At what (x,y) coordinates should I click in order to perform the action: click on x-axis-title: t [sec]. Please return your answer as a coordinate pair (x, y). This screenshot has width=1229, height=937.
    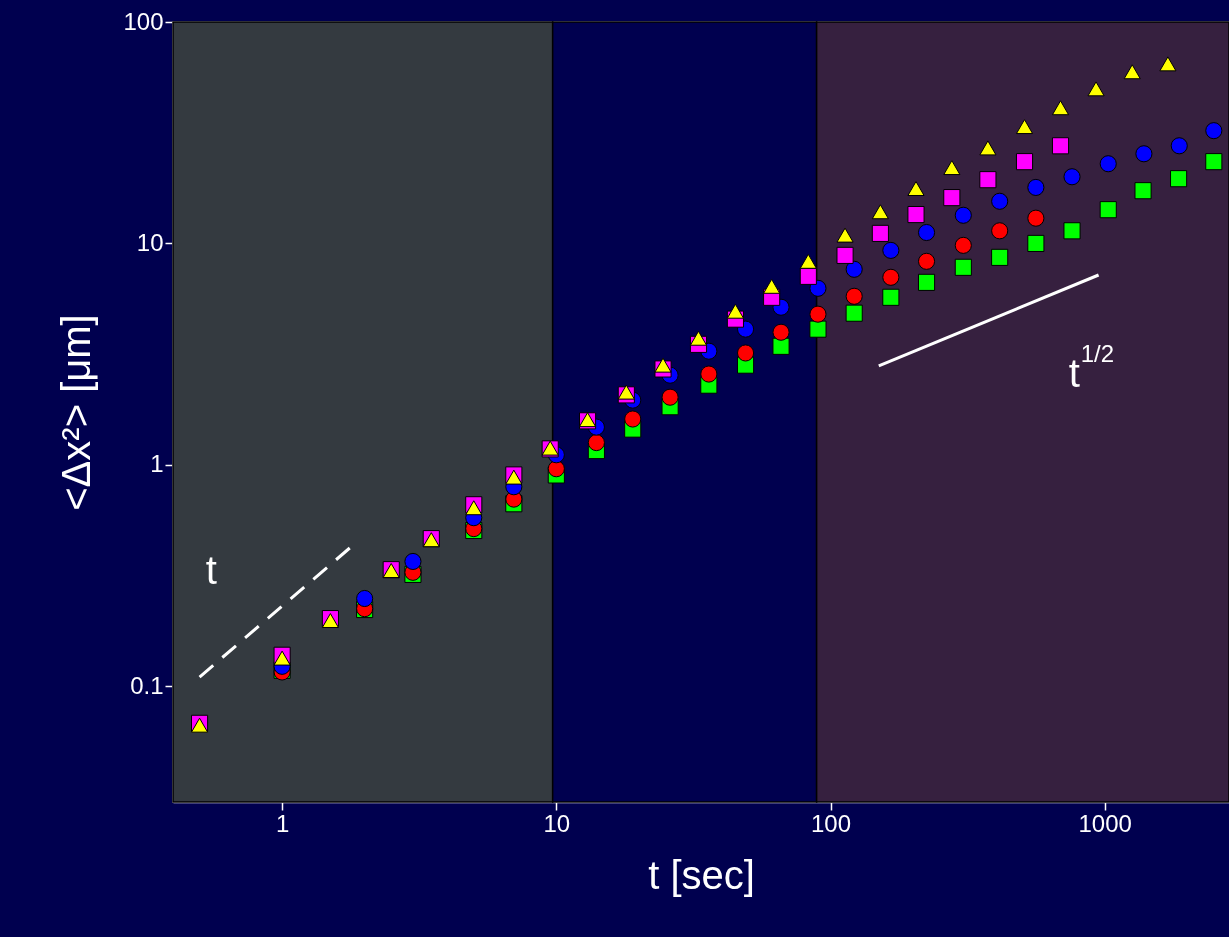
    Looking at the image, I should click on (701, 874).